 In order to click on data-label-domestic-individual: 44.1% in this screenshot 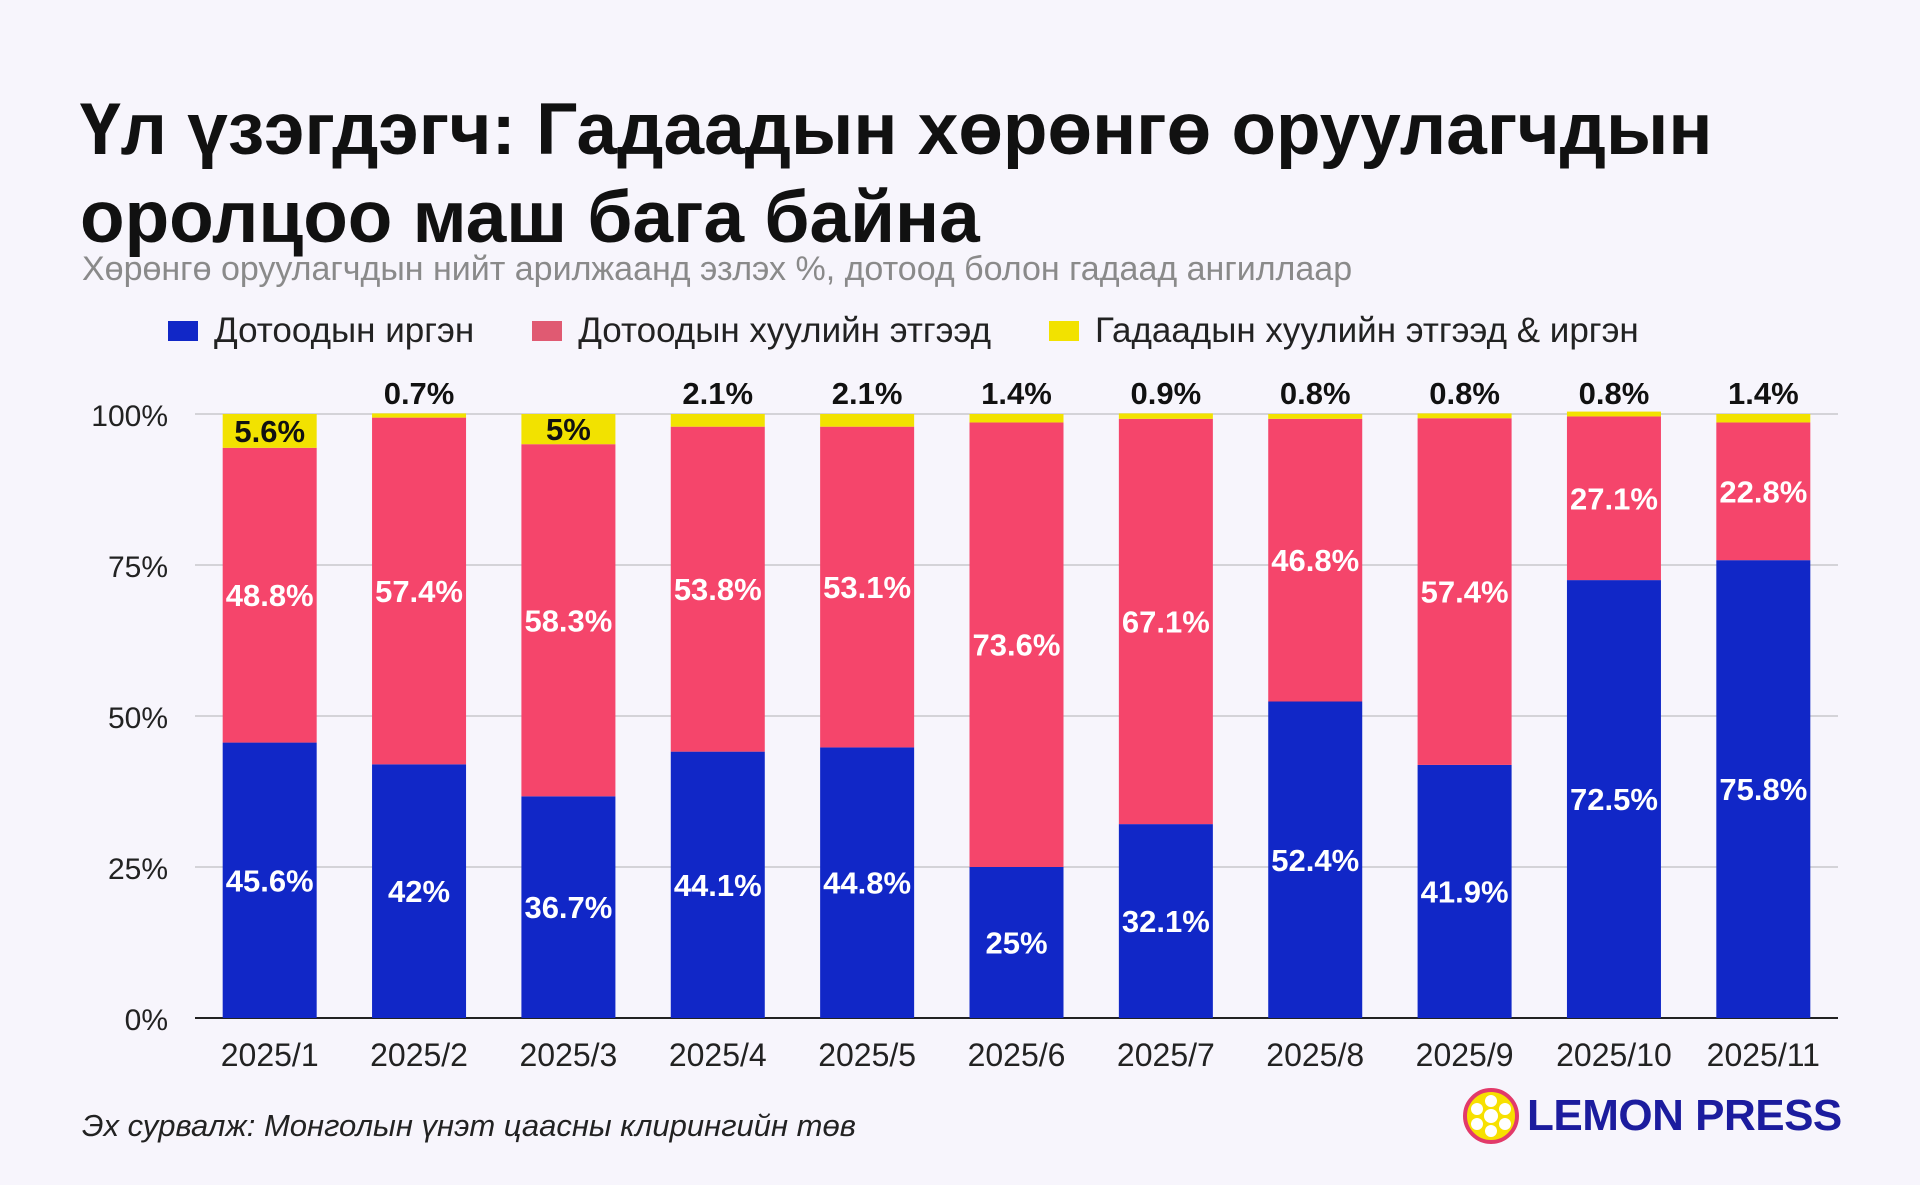, I will do `click(718, 885)`.